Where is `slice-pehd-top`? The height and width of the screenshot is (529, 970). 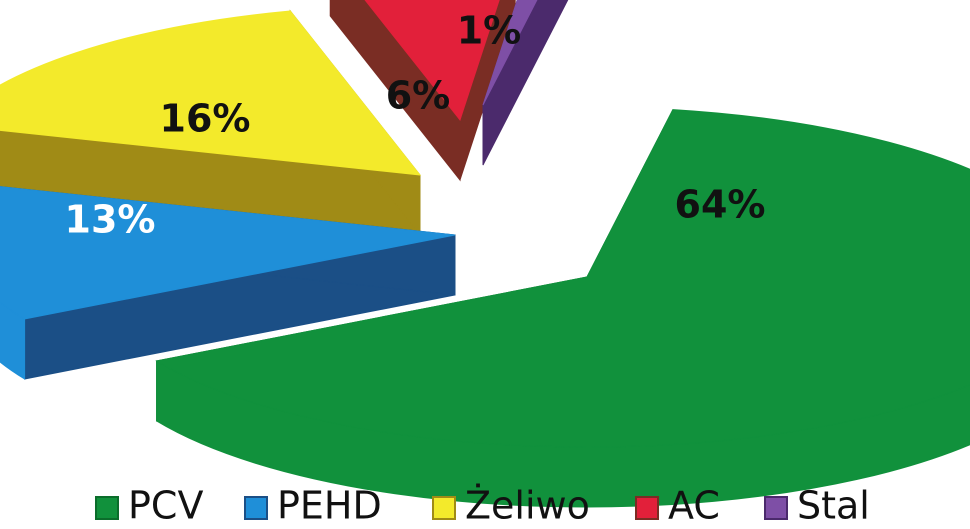
slice-pehd-top is located at coordinates (228, 253).